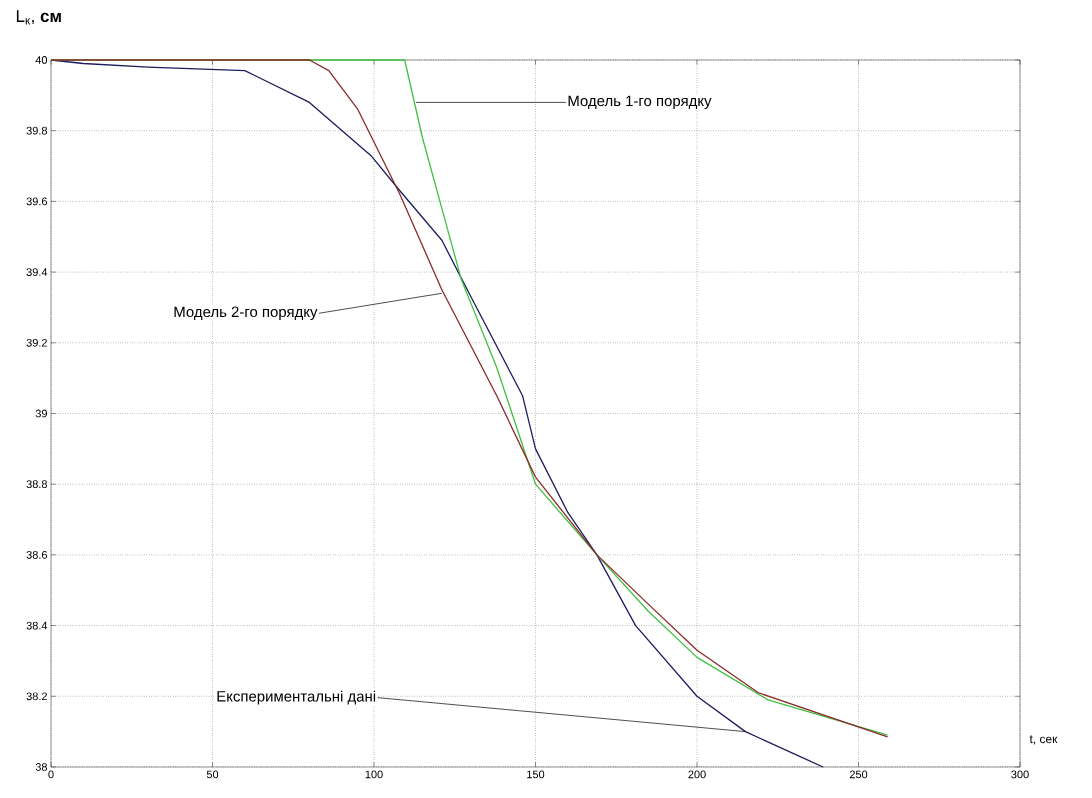 The width and height of the screenshot is (1092, 798). I want to click on annotation: Модель 1-го порядку, so click(640, 102).